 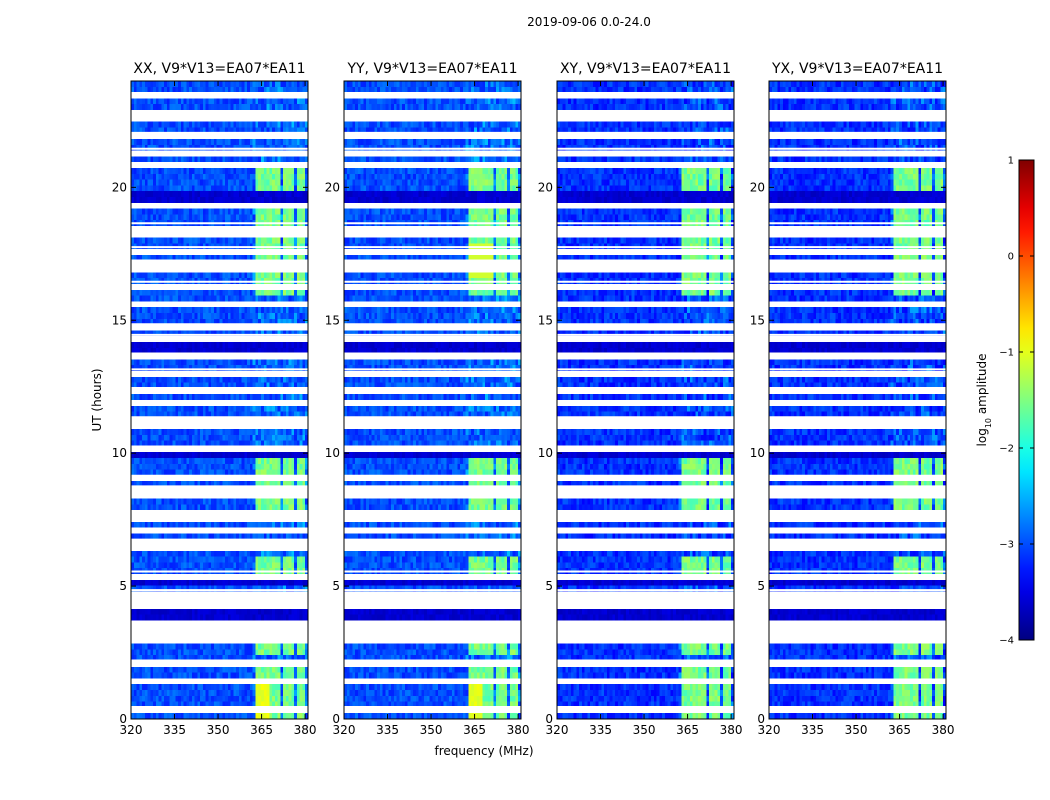 I want to click on panel-title: XX, V9*V13=EA07*EA11, so click(x=219, y=69).